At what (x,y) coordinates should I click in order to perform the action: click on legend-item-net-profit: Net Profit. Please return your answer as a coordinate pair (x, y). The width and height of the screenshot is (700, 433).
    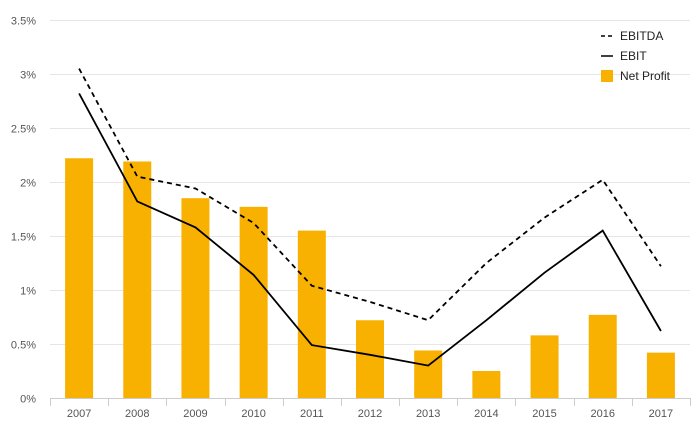
    Looking at the image, I should click on (636, 76).